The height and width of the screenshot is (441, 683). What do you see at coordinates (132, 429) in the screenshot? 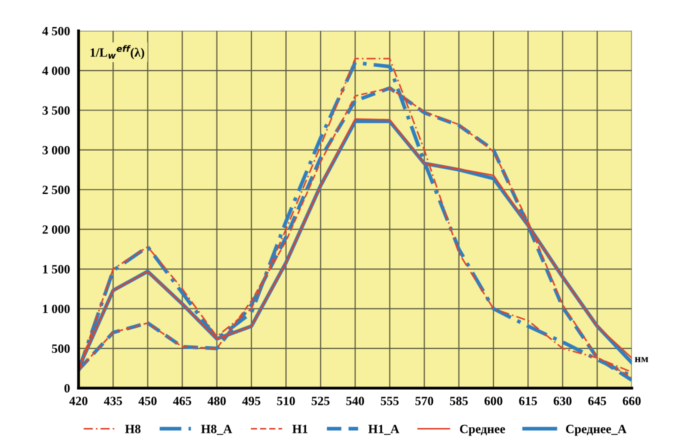
I see `legend-label: H8` at bounding box center [132, 429].